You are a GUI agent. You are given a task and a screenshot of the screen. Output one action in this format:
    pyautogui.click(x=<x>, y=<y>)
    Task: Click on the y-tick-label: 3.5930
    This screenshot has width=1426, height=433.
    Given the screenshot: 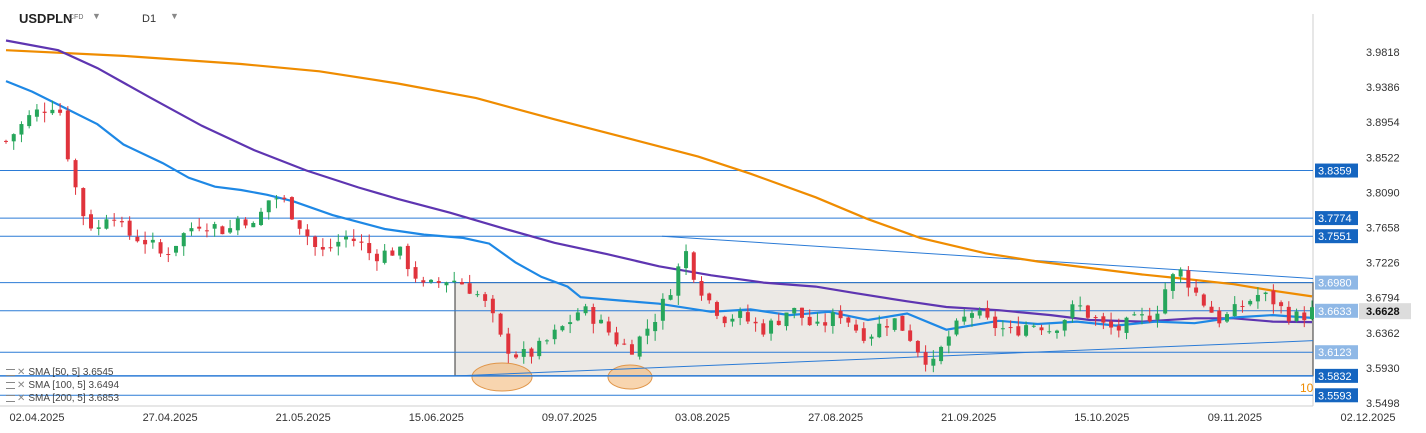 What is the action you would take?
    pyautogui.click(x=1383, y=369)
    